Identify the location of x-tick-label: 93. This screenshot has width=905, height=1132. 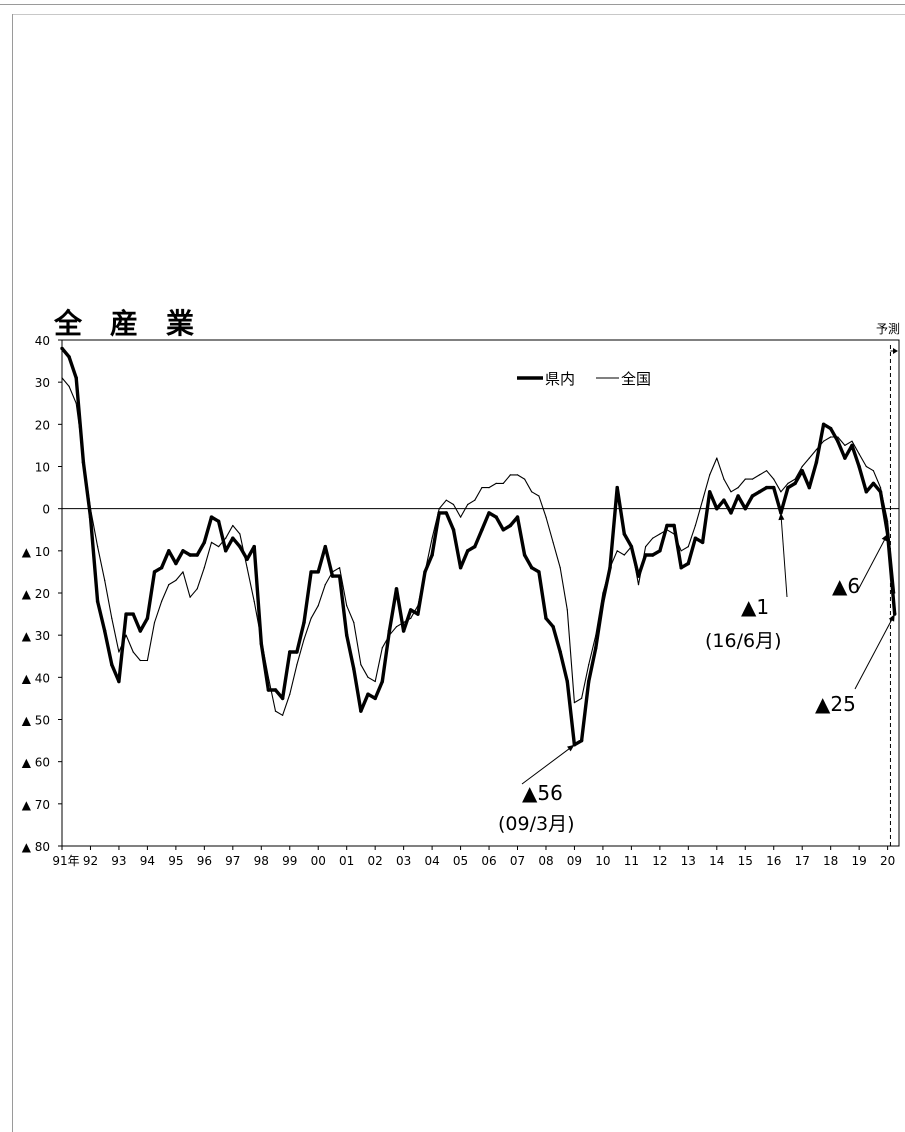
(118, 861).